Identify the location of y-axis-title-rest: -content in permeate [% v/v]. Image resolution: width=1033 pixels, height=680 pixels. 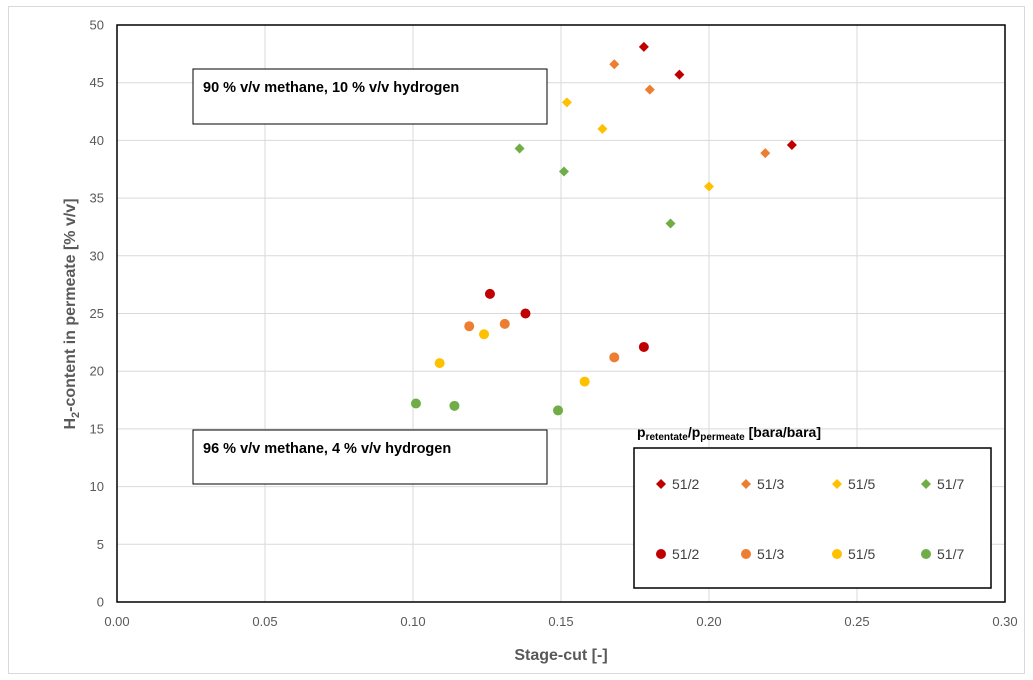
(70, 304).